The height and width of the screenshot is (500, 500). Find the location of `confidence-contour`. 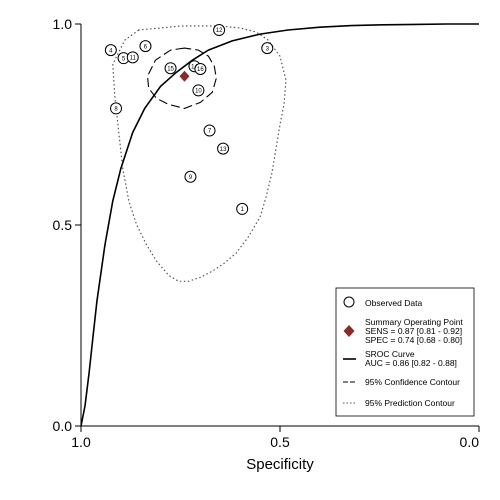

confidence-contour is located at coordinates (181, 78).